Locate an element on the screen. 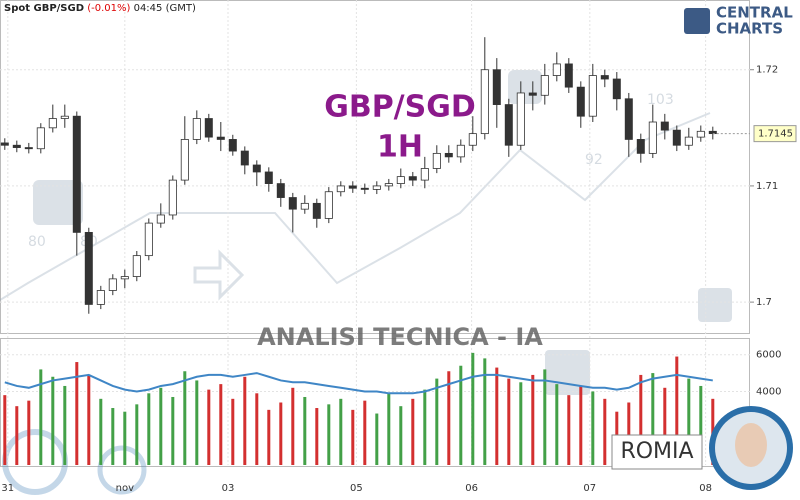 The image size is (800, 500). avatar-face is located at coordinates (751, 445).